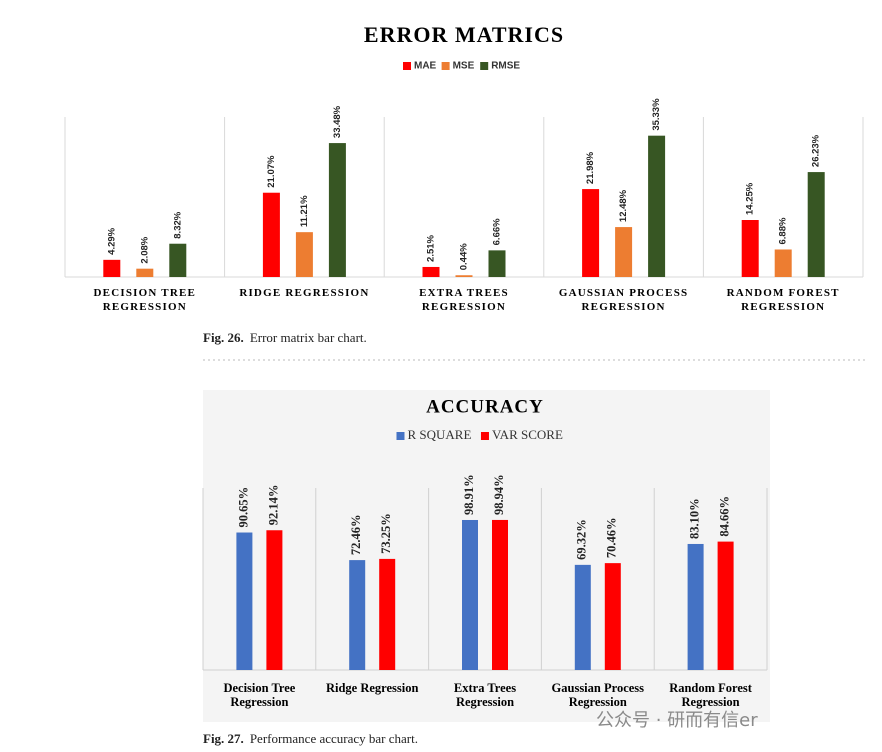  I want to click on data-label: 84.66%, so click(724, 516).